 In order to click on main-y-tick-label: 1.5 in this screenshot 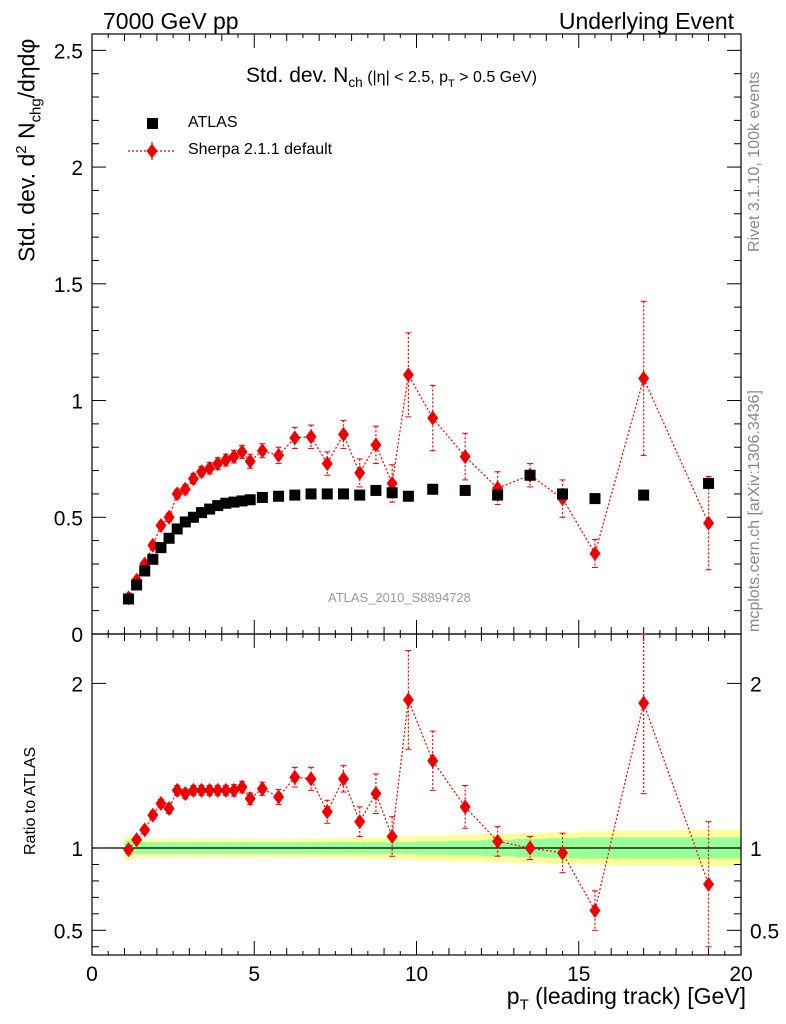, I will do `click(68, 285)`.